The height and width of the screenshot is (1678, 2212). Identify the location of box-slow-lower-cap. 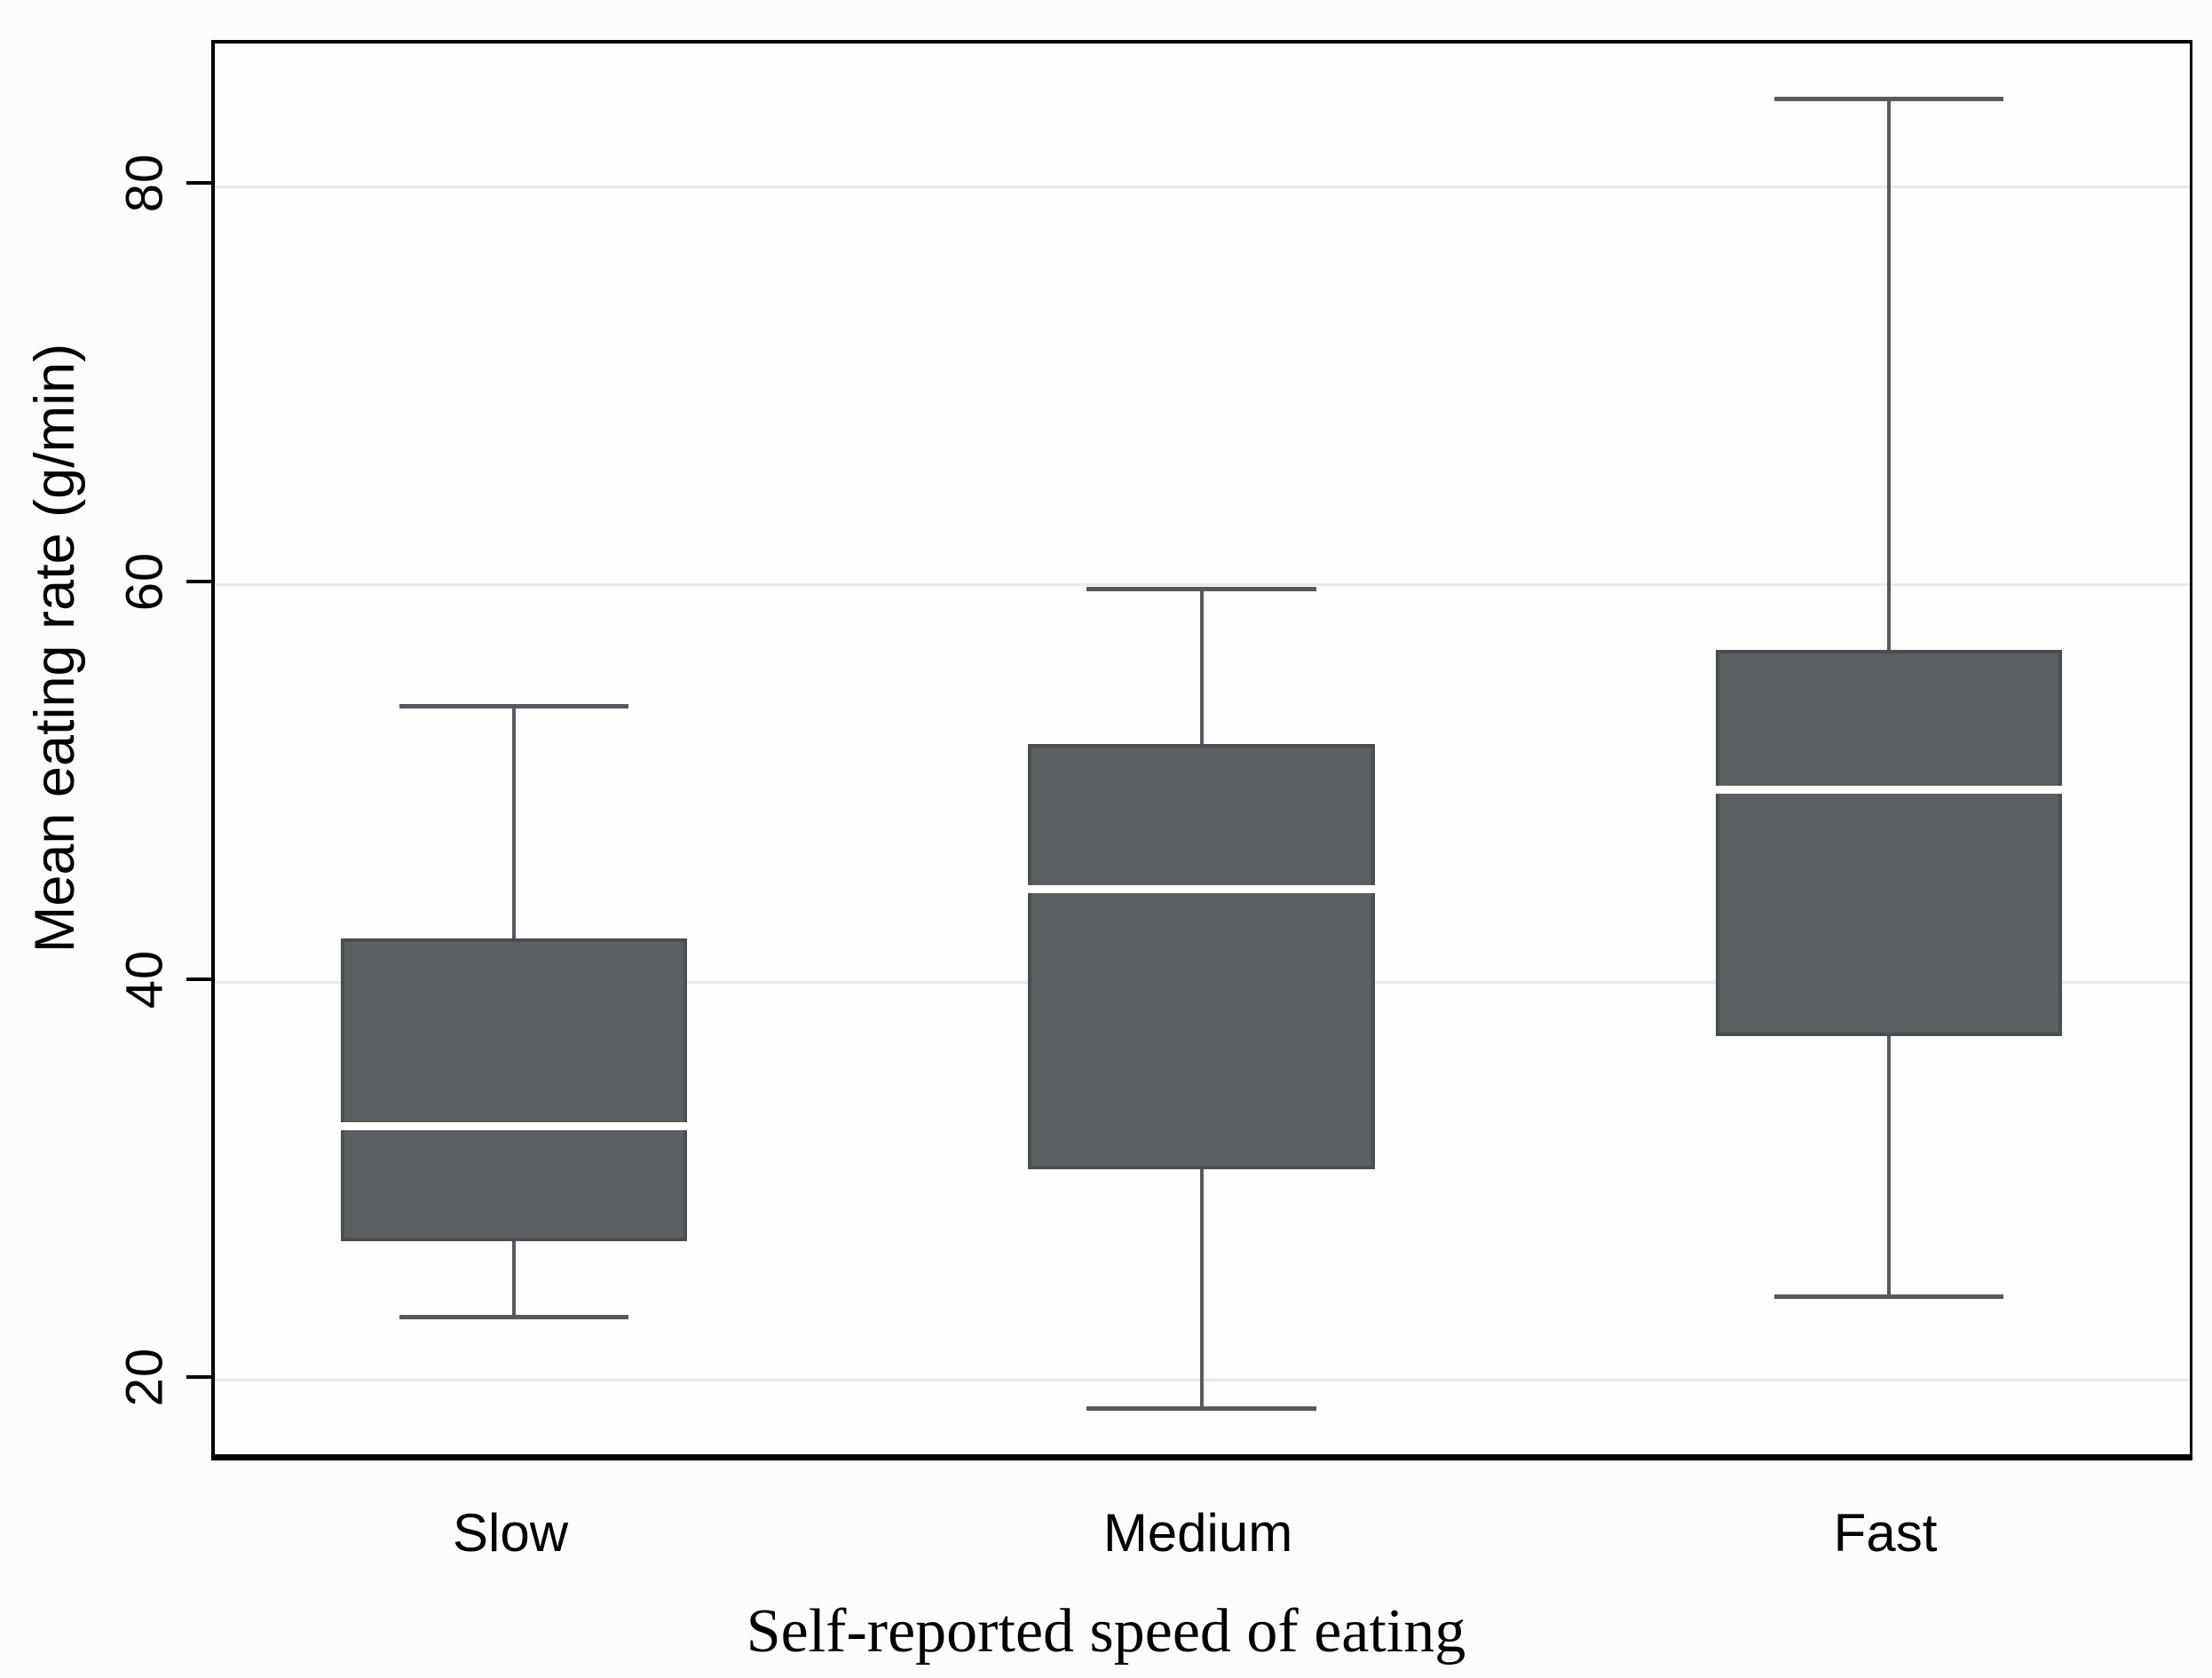
(514, 1316).